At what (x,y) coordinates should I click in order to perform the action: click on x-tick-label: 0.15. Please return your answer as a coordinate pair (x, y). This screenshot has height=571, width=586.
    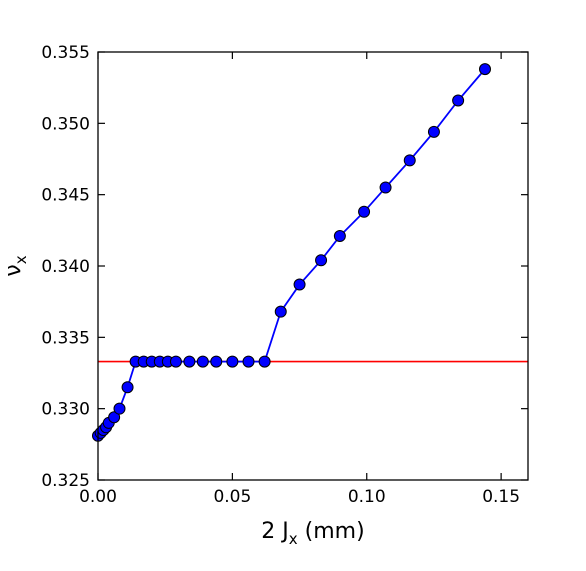
    Looking at the image, I should click on (501, 497).